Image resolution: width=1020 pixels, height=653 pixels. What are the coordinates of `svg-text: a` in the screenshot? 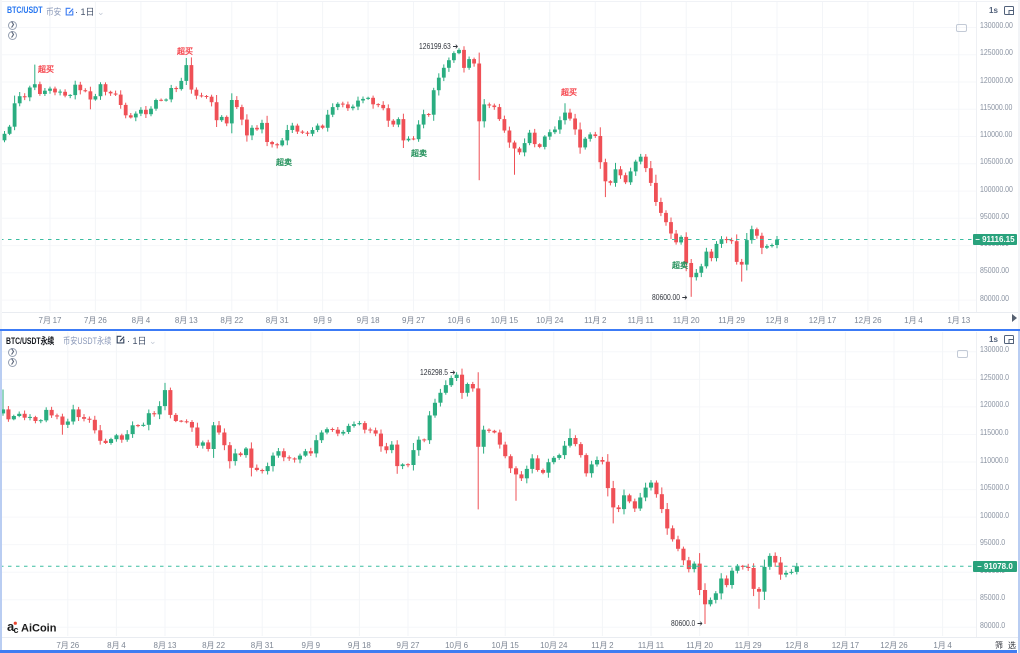 It's located at (11, 627).